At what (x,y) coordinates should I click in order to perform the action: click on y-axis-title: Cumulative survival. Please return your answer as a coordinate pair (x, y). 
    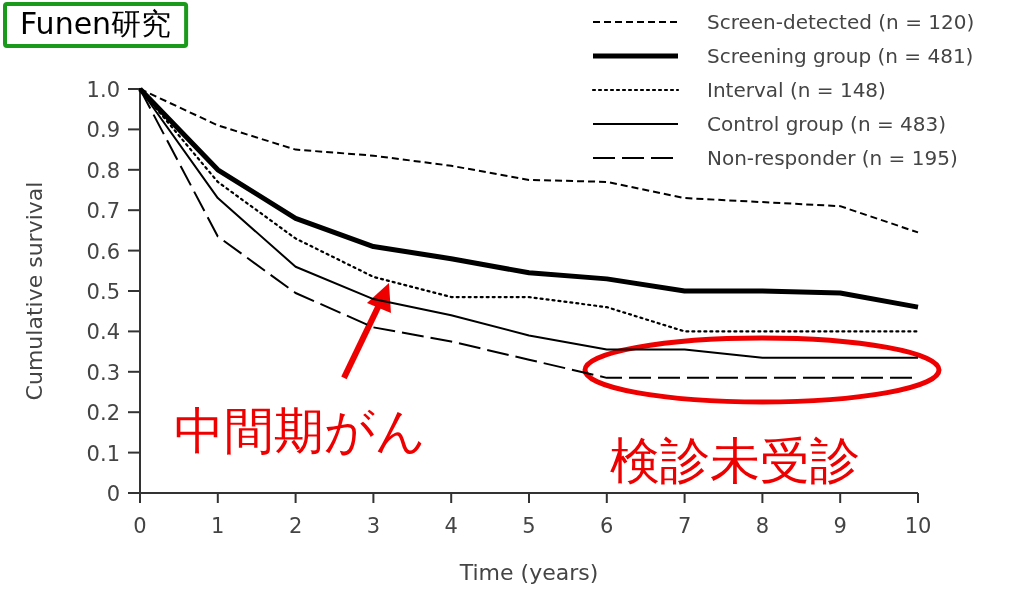
    Looking at the image, I should click on (34, 291).